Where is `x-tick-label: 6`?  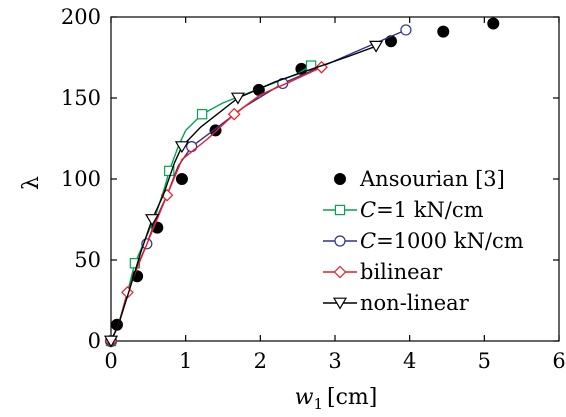
x-tick-label: 6 is located at coordinates (558, 361).